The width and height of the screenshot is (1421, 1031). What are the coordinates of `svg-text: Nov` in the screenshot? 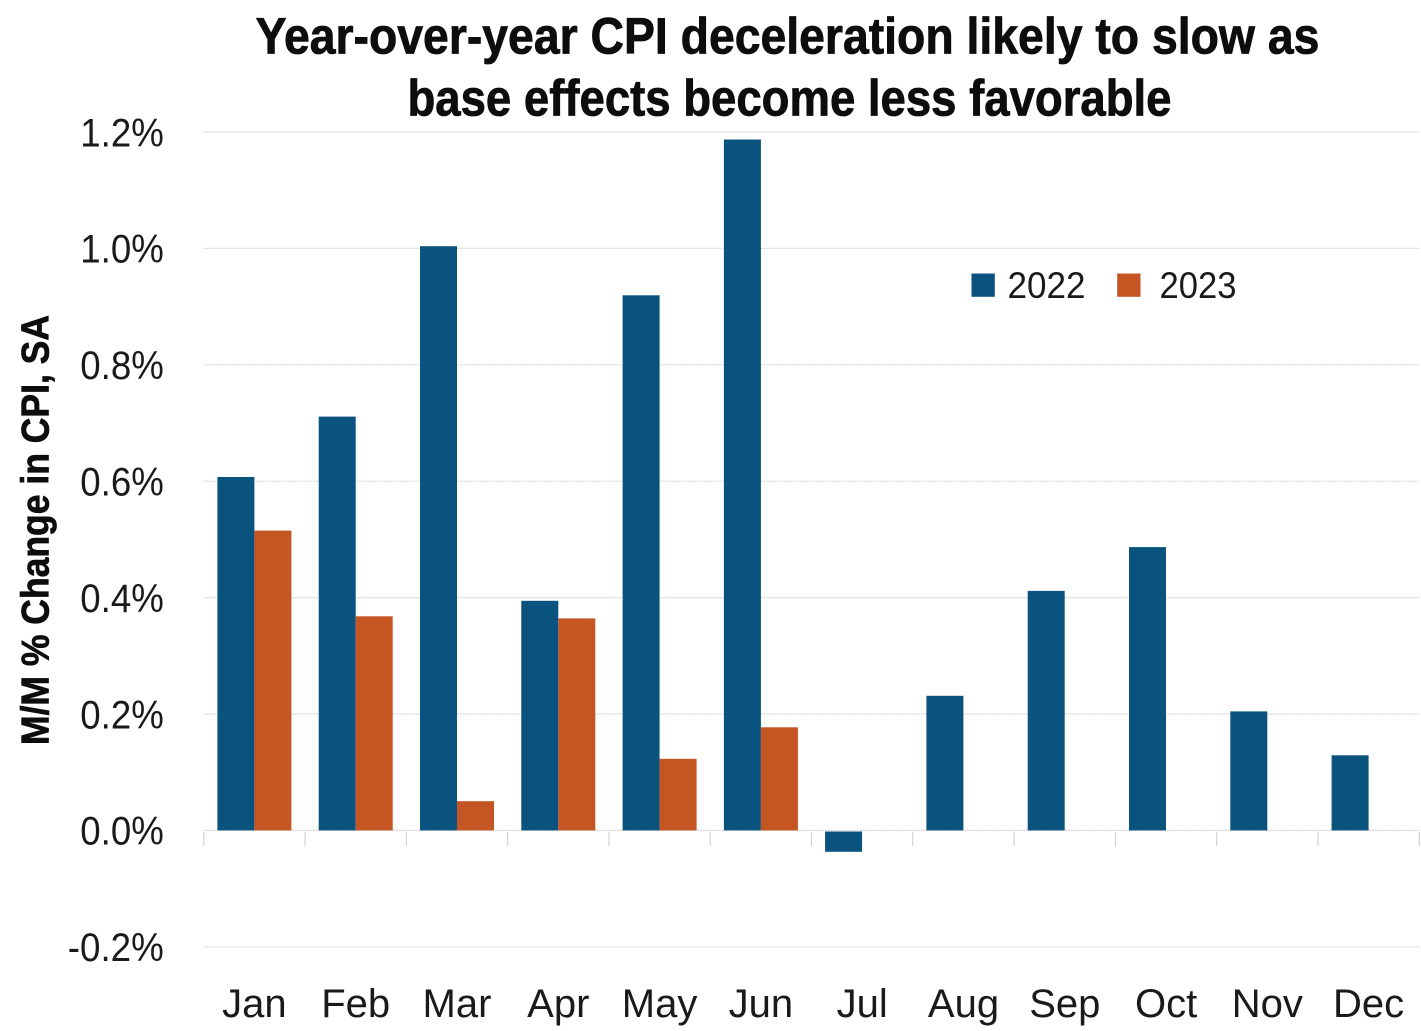 It's located at (1267, 1004).